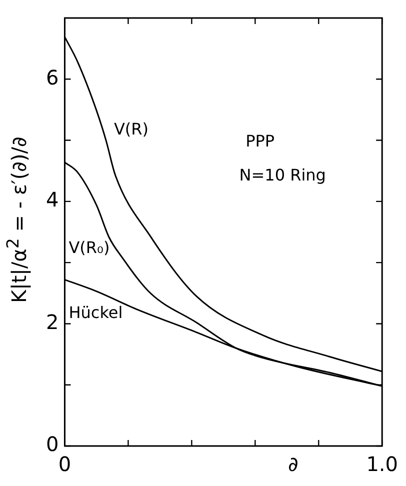 The height and width of the screenshot is (486, 406). Describe the element at coordinates (52, 444) in the screenshot. I see `y-tick-label: 0` at that location.